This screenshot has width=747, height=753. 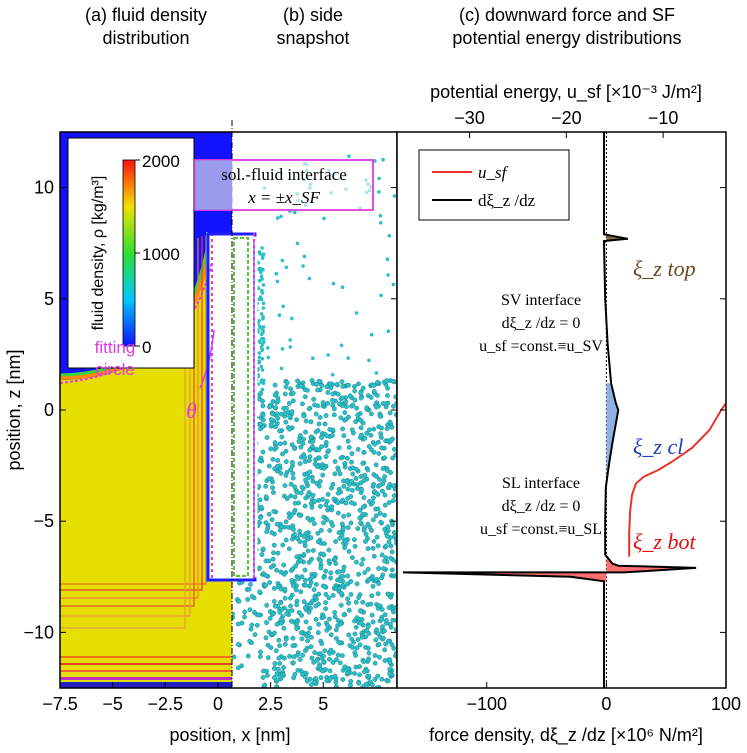 What do you see at coordinates (566, 92) in the screenshot?
I see `top-axis-label-c: potential energy, u_sf [×10⁻³ J/m²]` at bounding box center [566, 92].